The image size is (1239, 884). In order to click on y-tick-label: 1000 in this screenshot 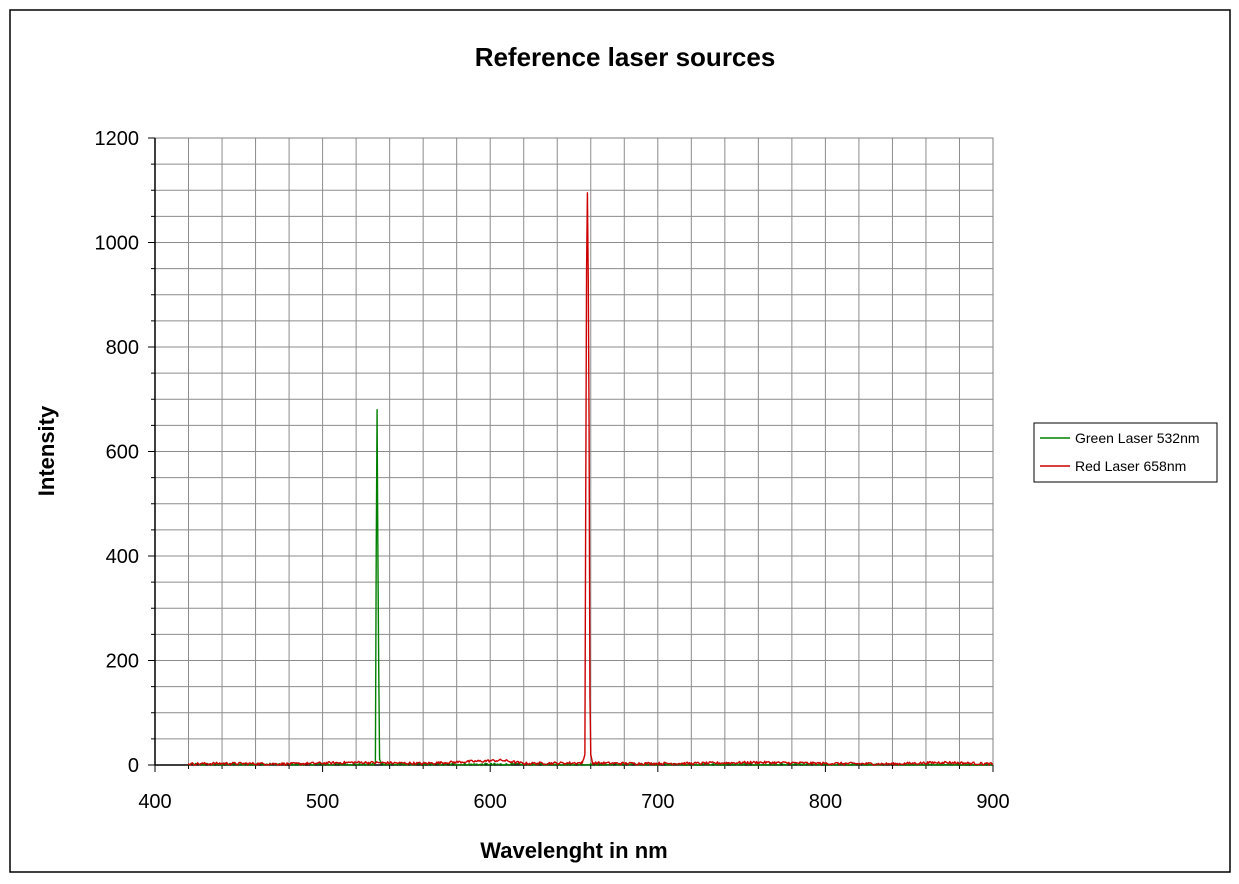, I will do `click(117, 244)`.